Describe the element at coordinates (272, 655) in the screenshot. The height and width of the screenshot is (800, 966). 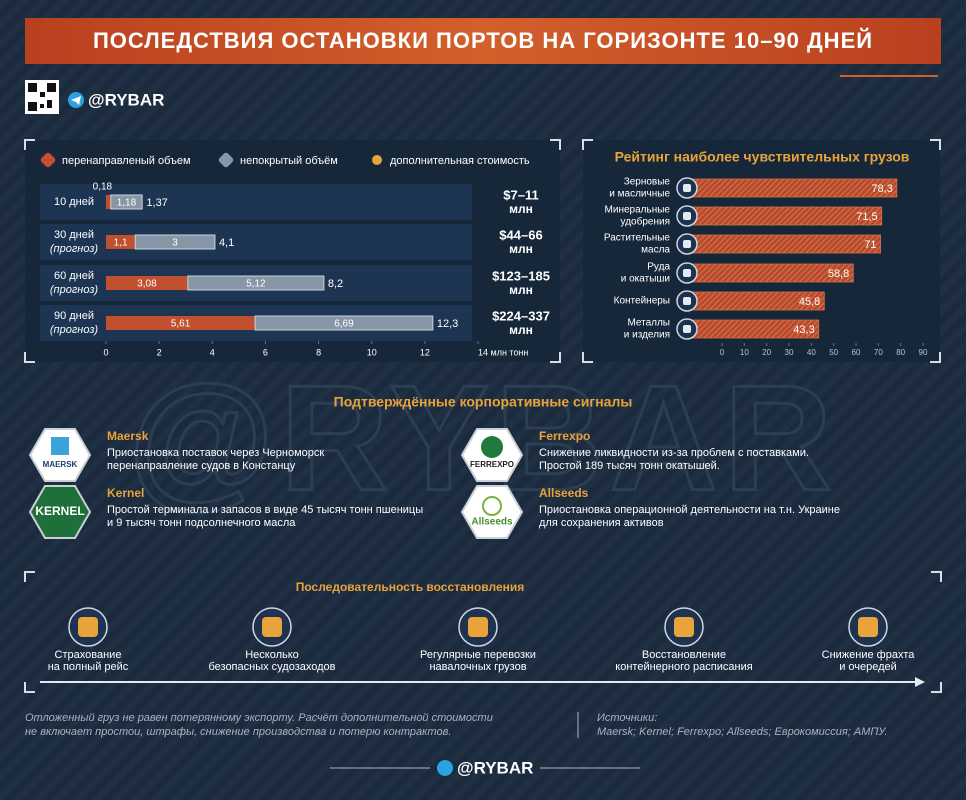
I see `step-label: Несколько` at that location.